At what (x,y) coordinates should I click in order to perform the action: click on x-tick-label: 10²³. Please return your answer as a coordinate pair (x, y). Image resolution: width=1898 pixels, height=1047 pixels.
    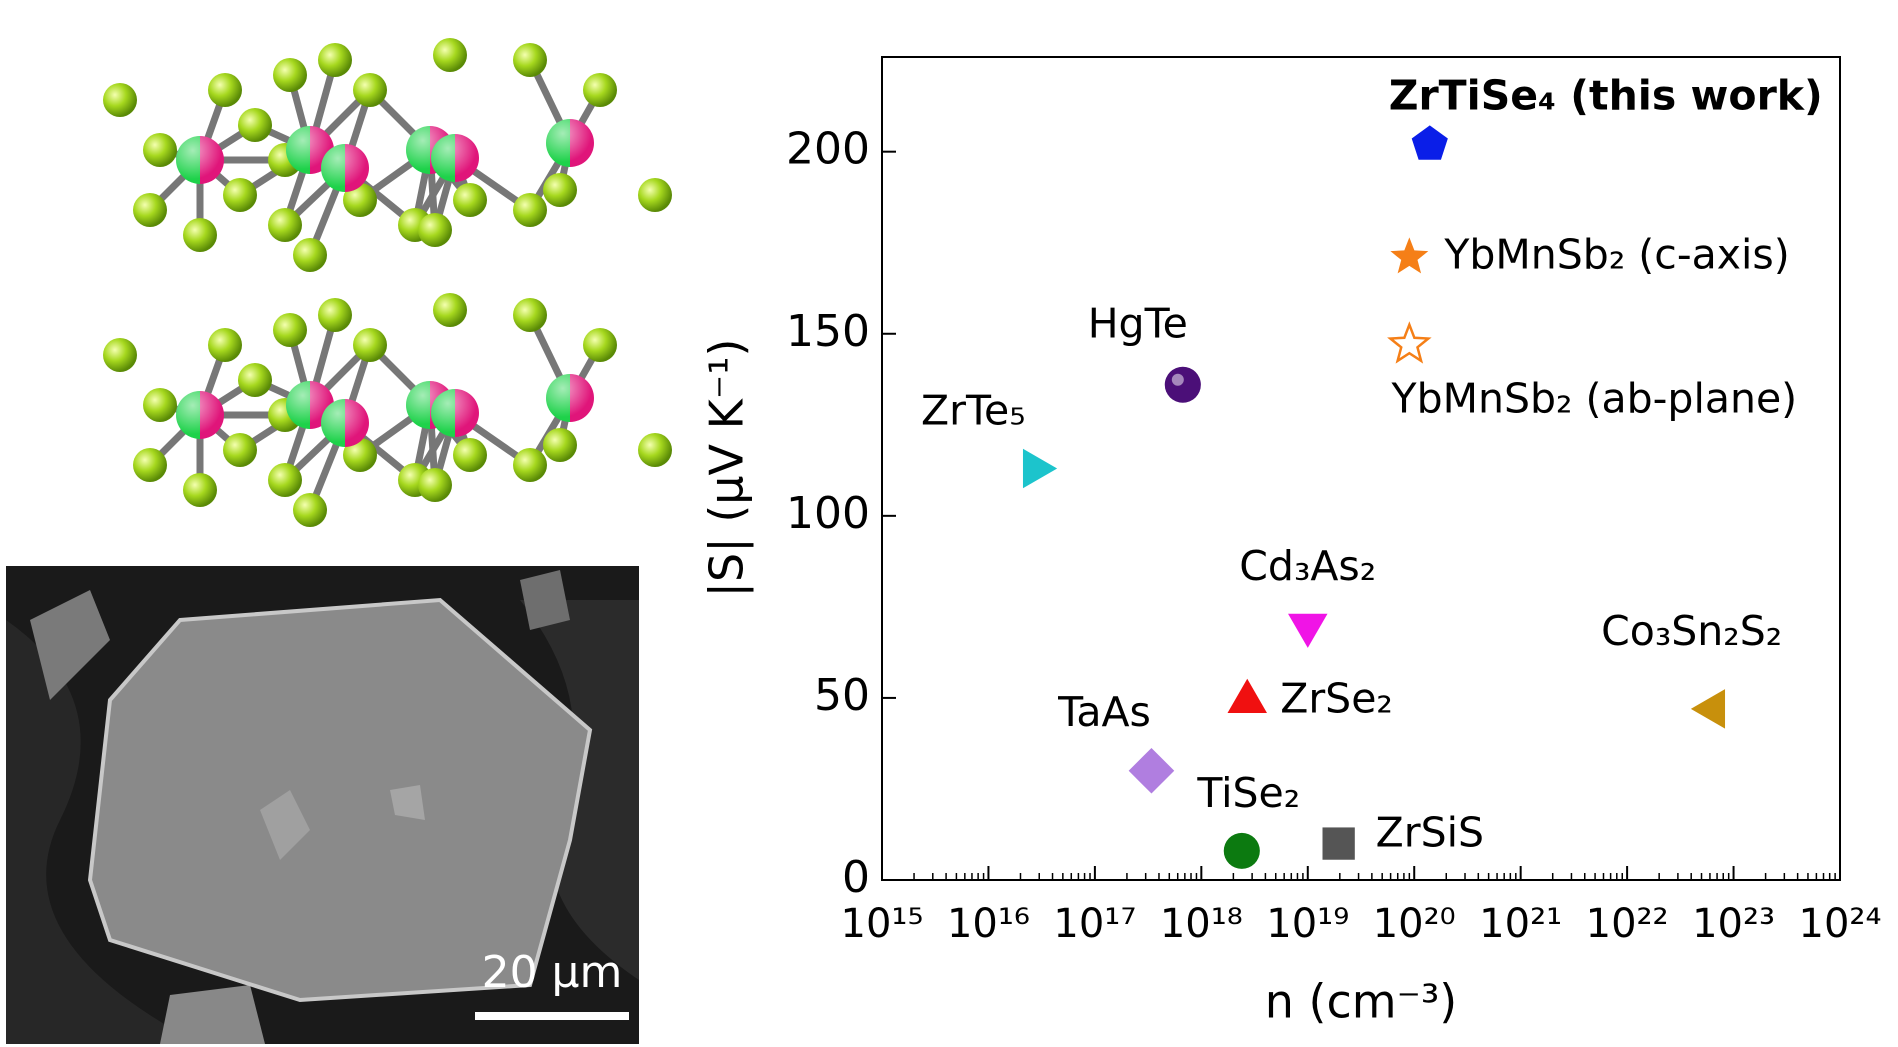
    Looking at the image, I should click on (1733, 924).